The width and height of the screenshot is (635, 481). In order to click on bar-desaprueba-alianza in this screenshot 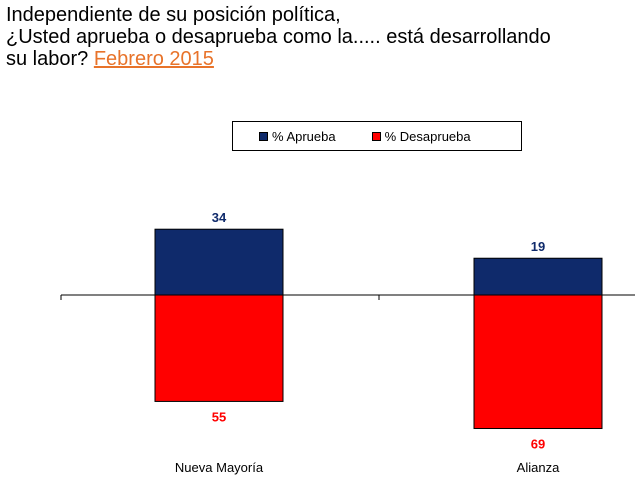, I will do `click(538, 362)`.